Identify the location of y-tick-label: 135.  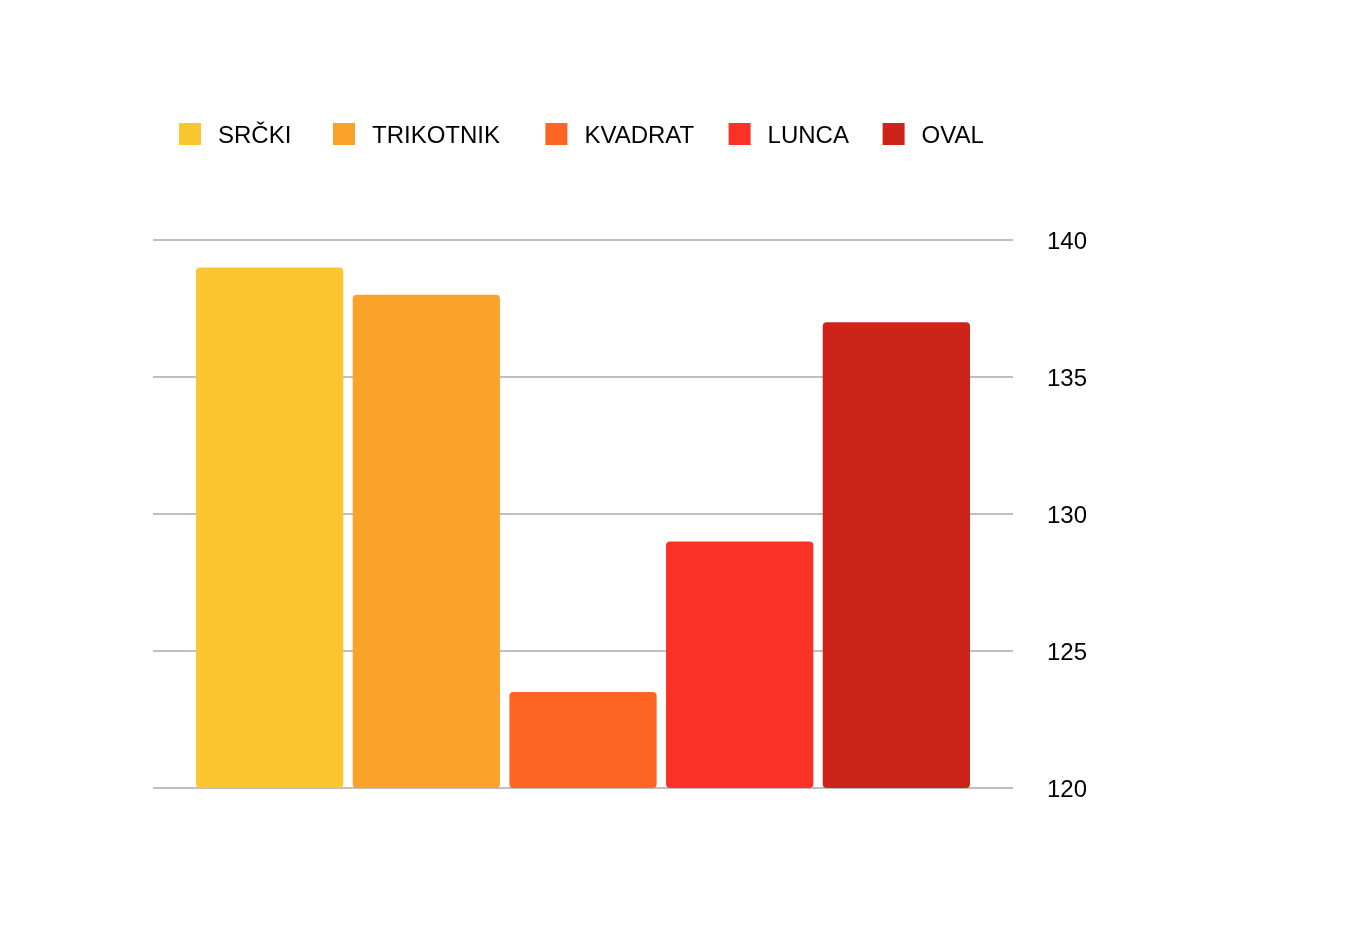
(1067, 377).